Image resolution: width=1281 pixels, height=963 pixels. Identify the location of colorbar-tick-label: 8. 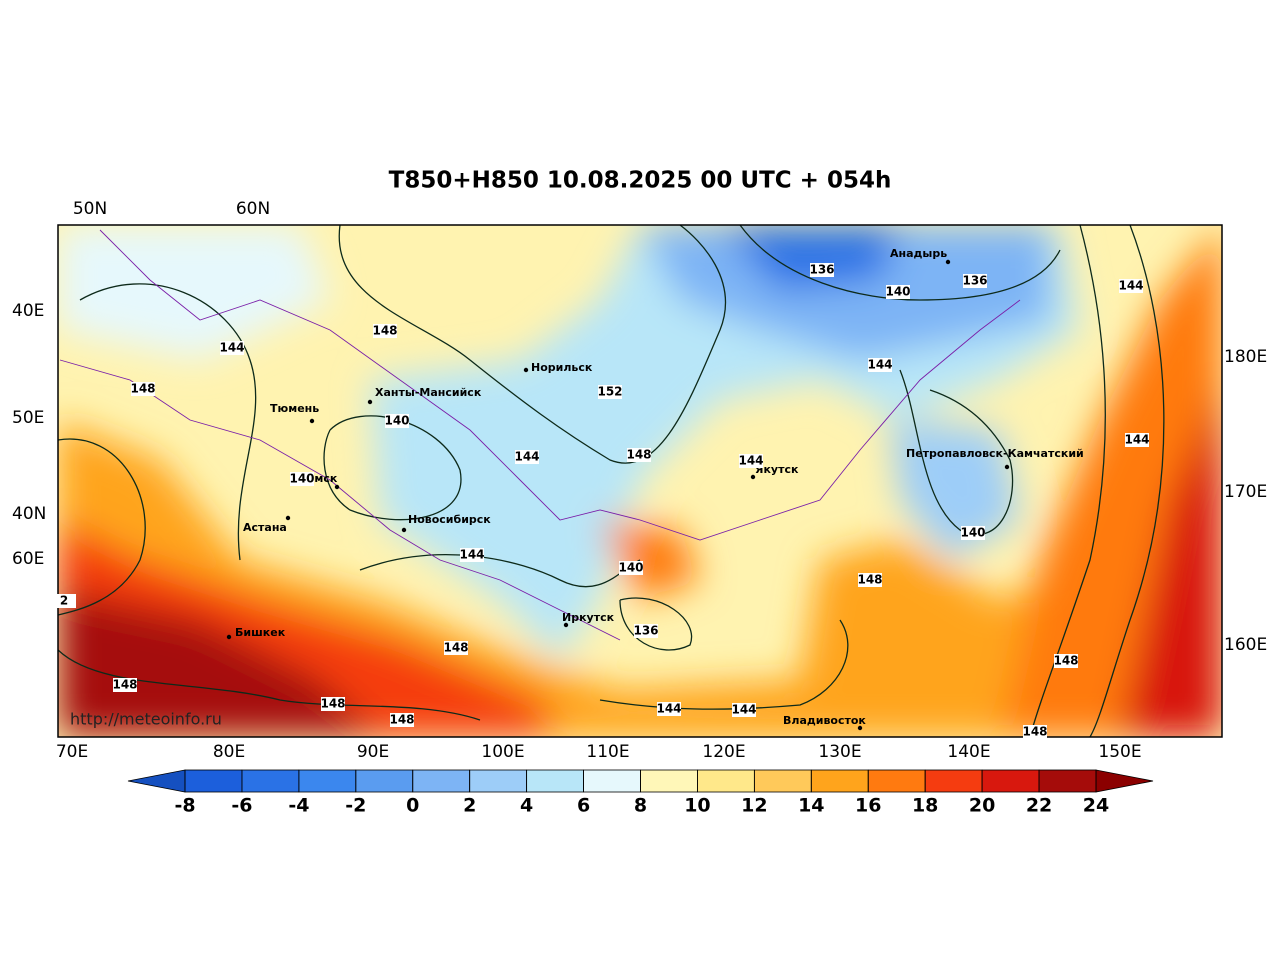
(640, 806).